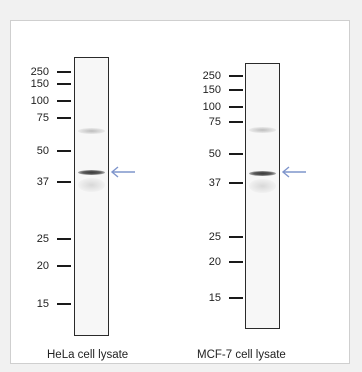 Image resolution: width=362 pixels, height=372 pixels. Describe the element at coordinates (88, 355) in the screenshot. I see `hela-caption: HeLa cell lysate` at that location.